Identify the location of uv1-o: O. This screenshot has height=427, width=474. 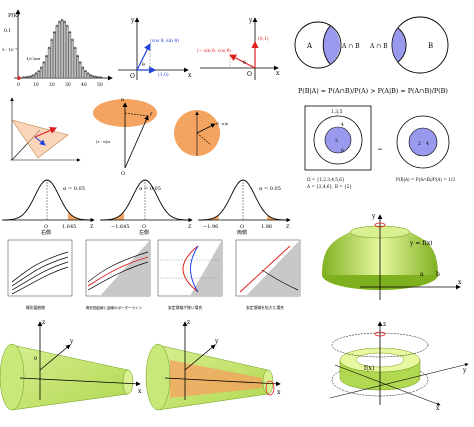
(132, 76).